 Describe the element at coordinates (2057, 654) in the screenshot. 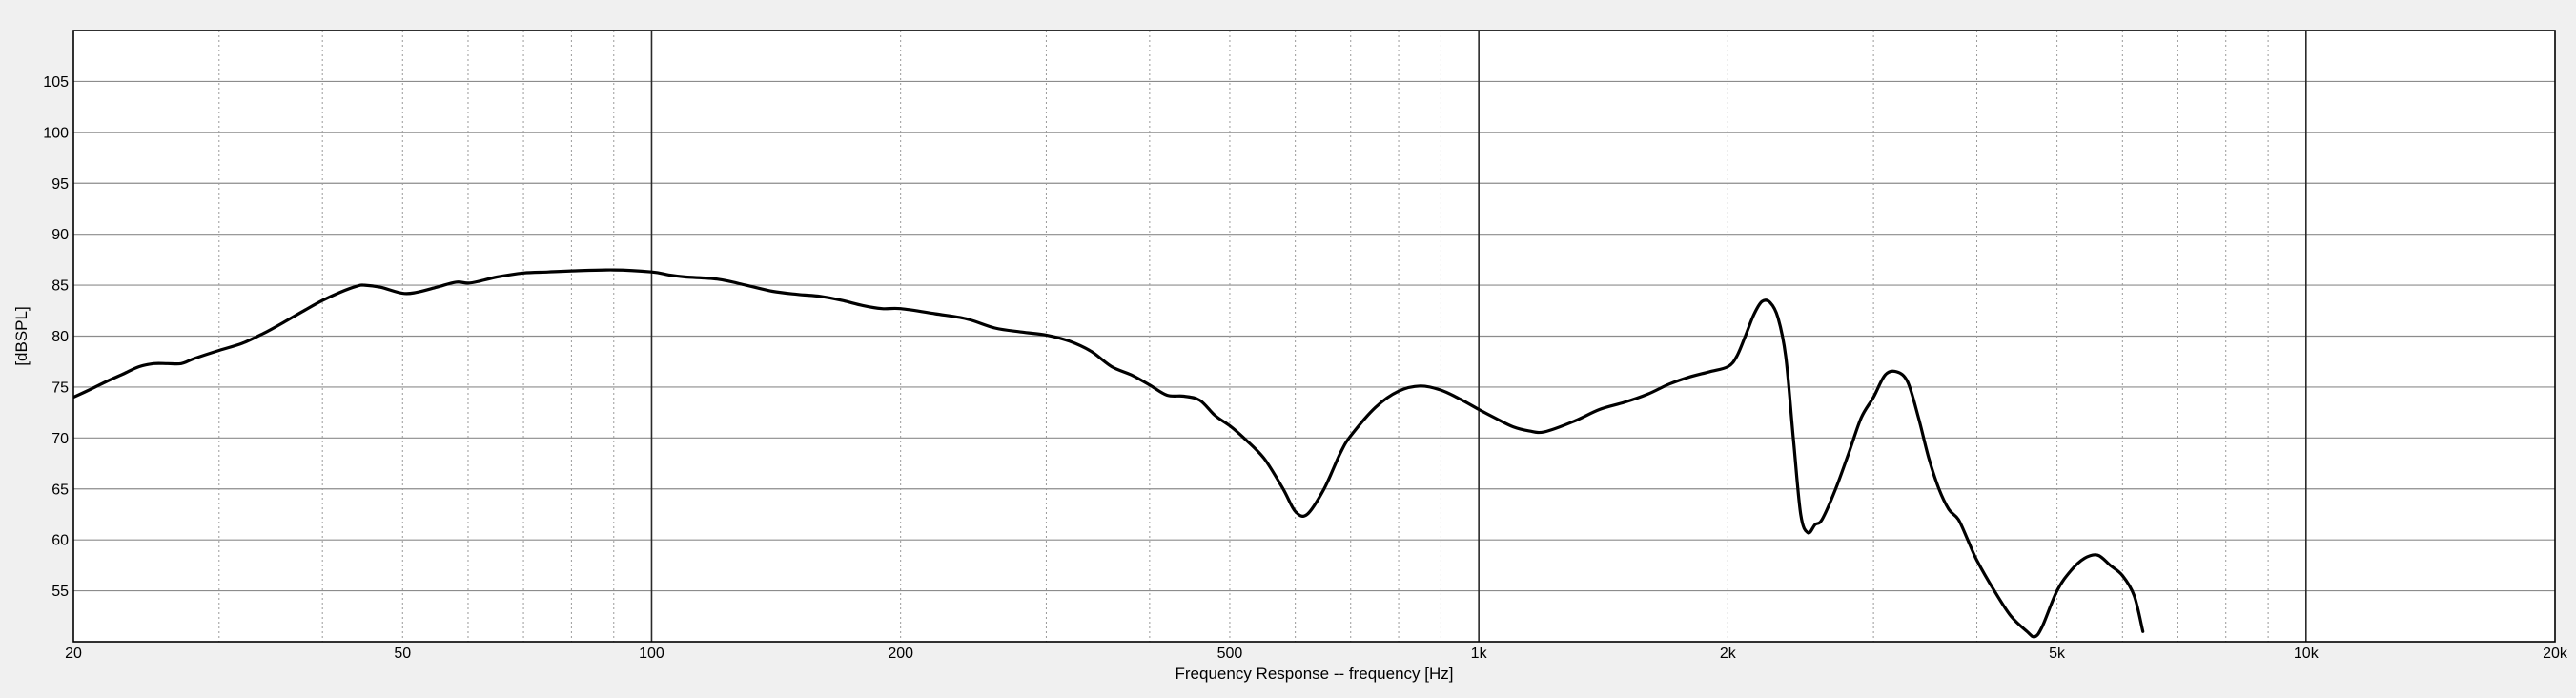

I see `x-tick-label: 5k` at that location.